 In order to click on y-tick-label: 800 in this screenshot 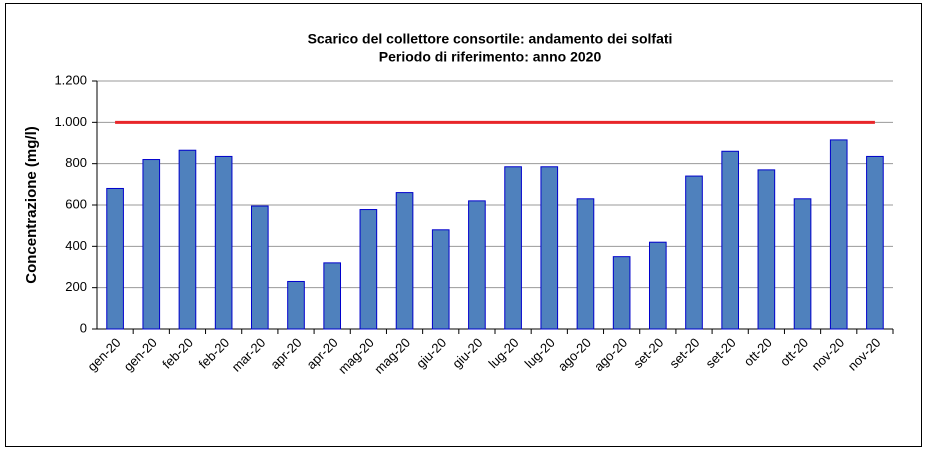, I will do `click(76, 162)`.